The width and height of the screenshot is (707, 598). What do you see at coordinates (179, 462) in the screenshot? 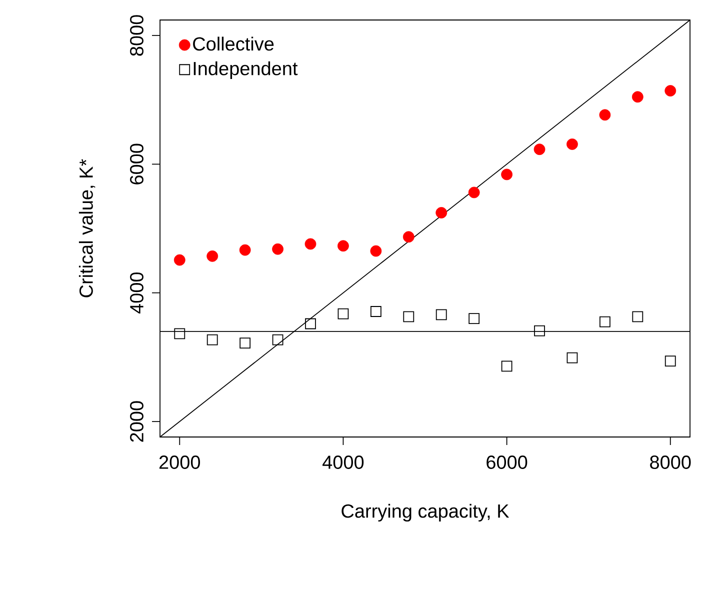
I see `x-tick-label: 2000` at bounding box center [179, 462].